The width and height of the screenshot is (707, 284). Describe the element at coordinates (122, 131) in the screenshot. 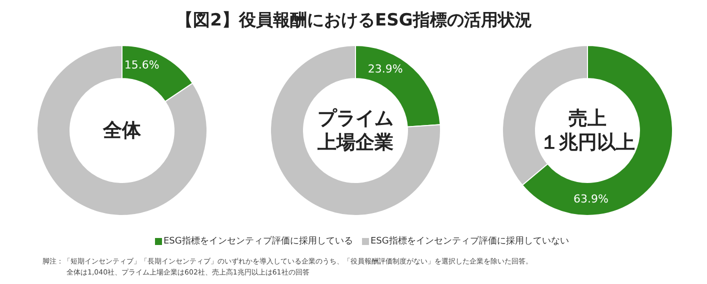

I see `text: 全体` at that location.